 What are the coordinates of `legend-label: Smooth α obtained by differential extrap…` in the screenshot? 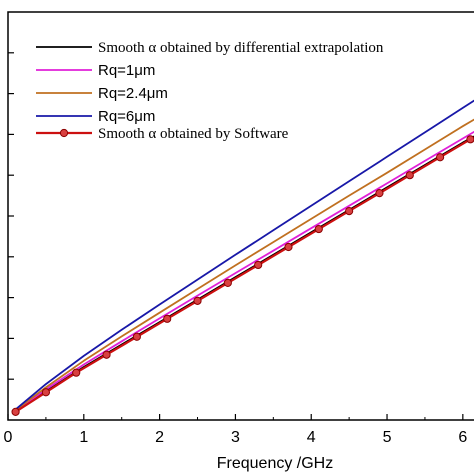 It's located at (241, 48).